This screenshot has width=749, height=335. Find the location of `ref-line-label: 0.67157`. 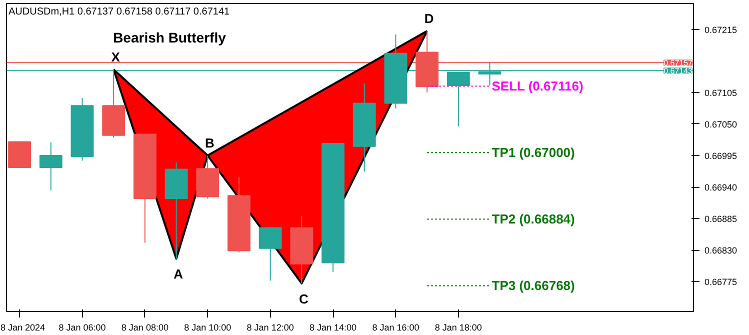

ref-line-label: 0.67157 is located at coordinates (679, 63).